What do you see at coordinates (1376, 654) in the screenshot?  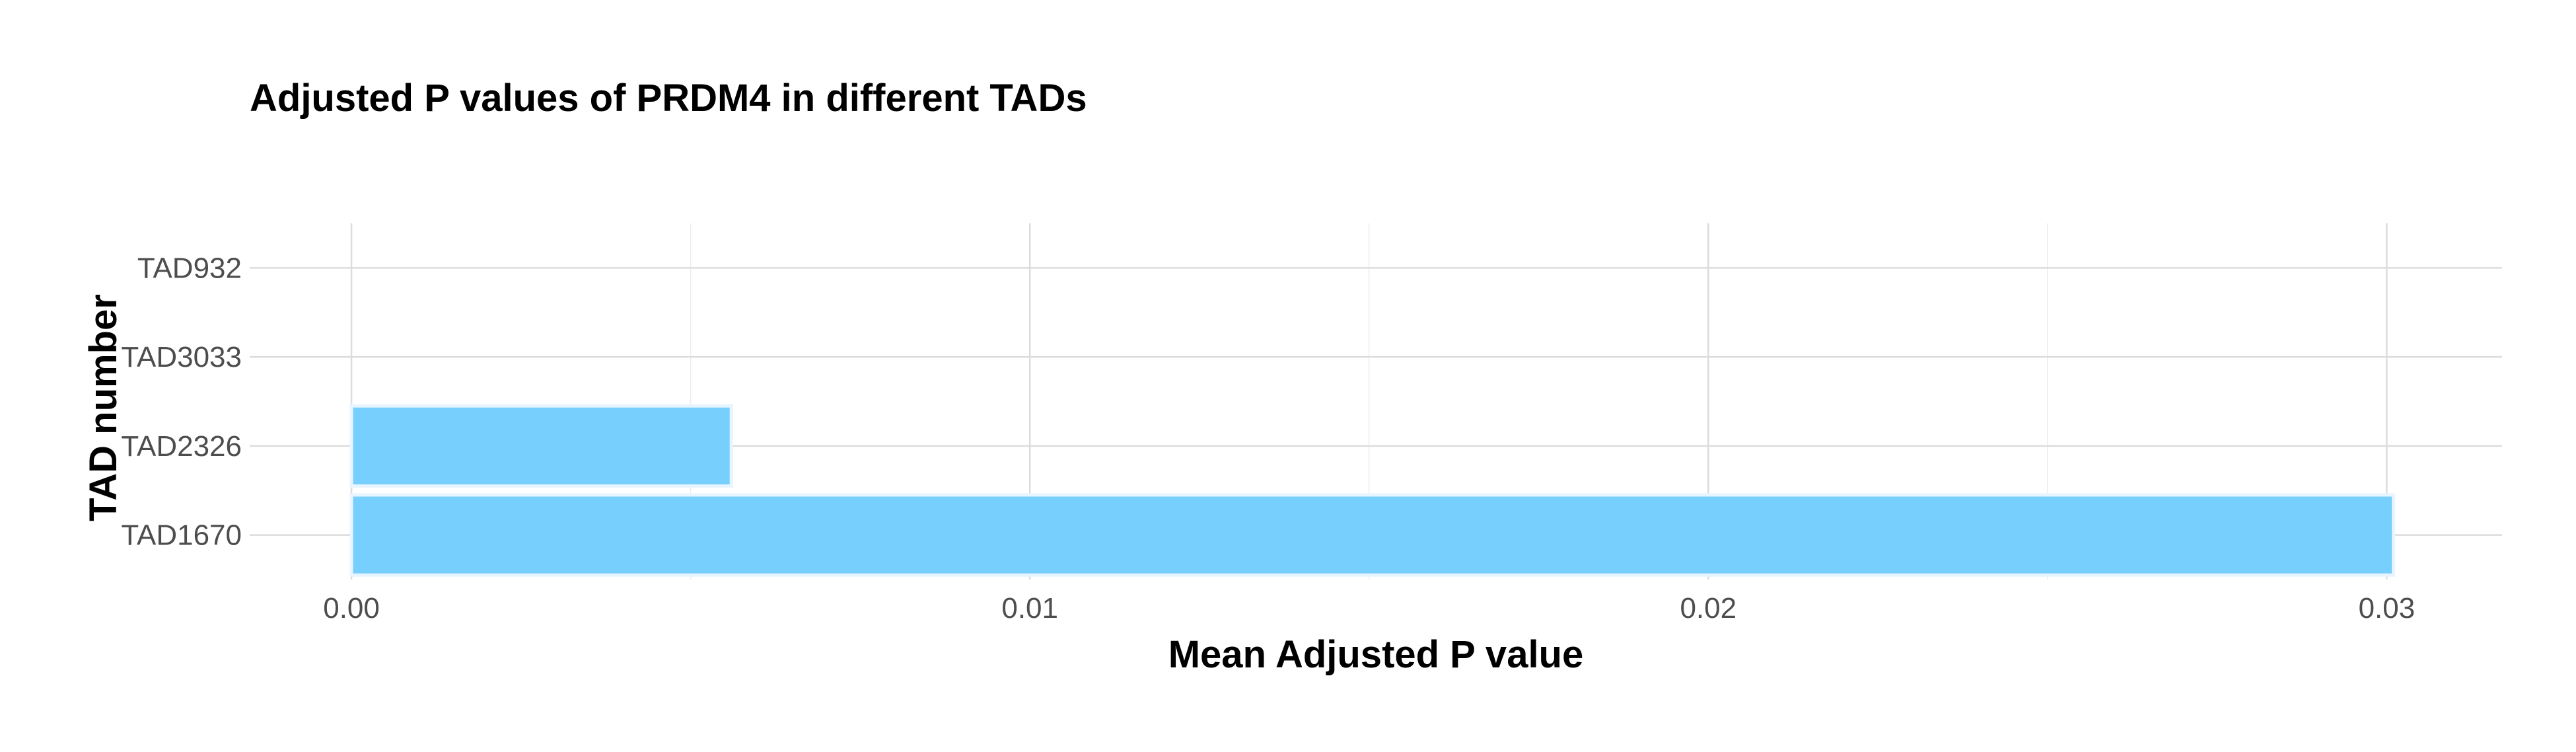 I see `x-axis-title: Mean Adjusted P value` at bounding box center [1376, 654].